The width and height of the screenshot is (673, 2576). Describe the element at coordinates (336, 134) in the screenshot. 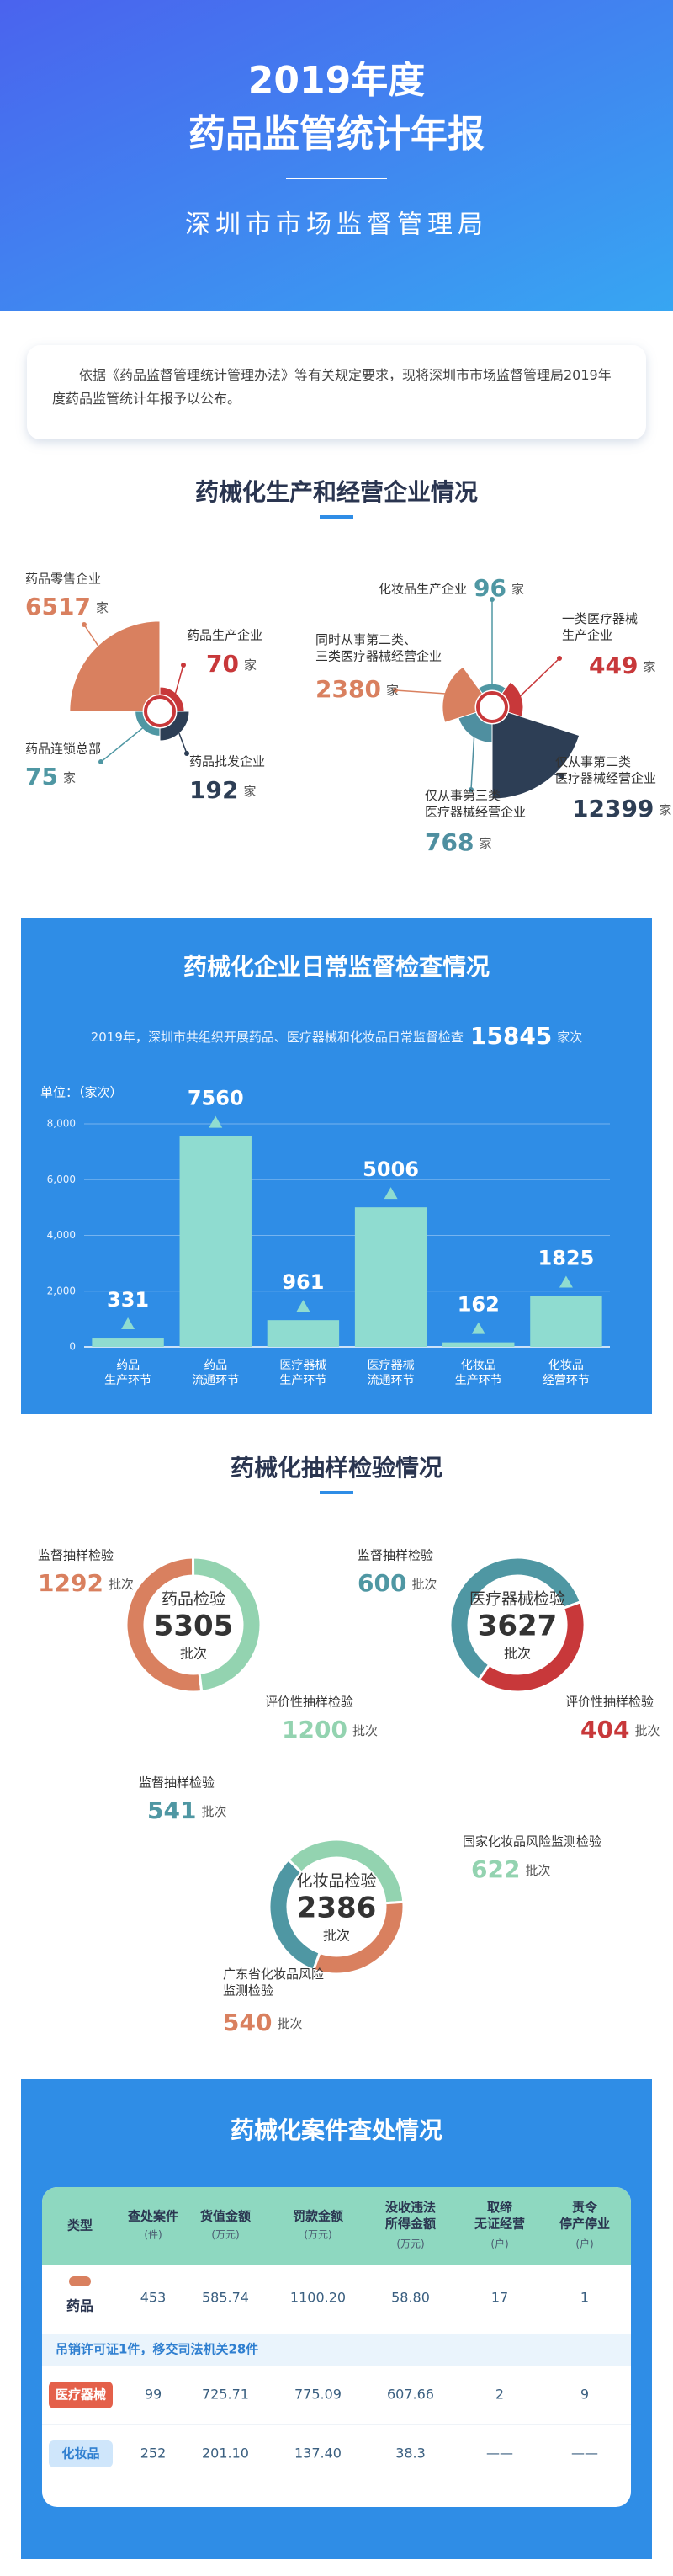

I see `header-title: 药品监管统计年报` at that location.